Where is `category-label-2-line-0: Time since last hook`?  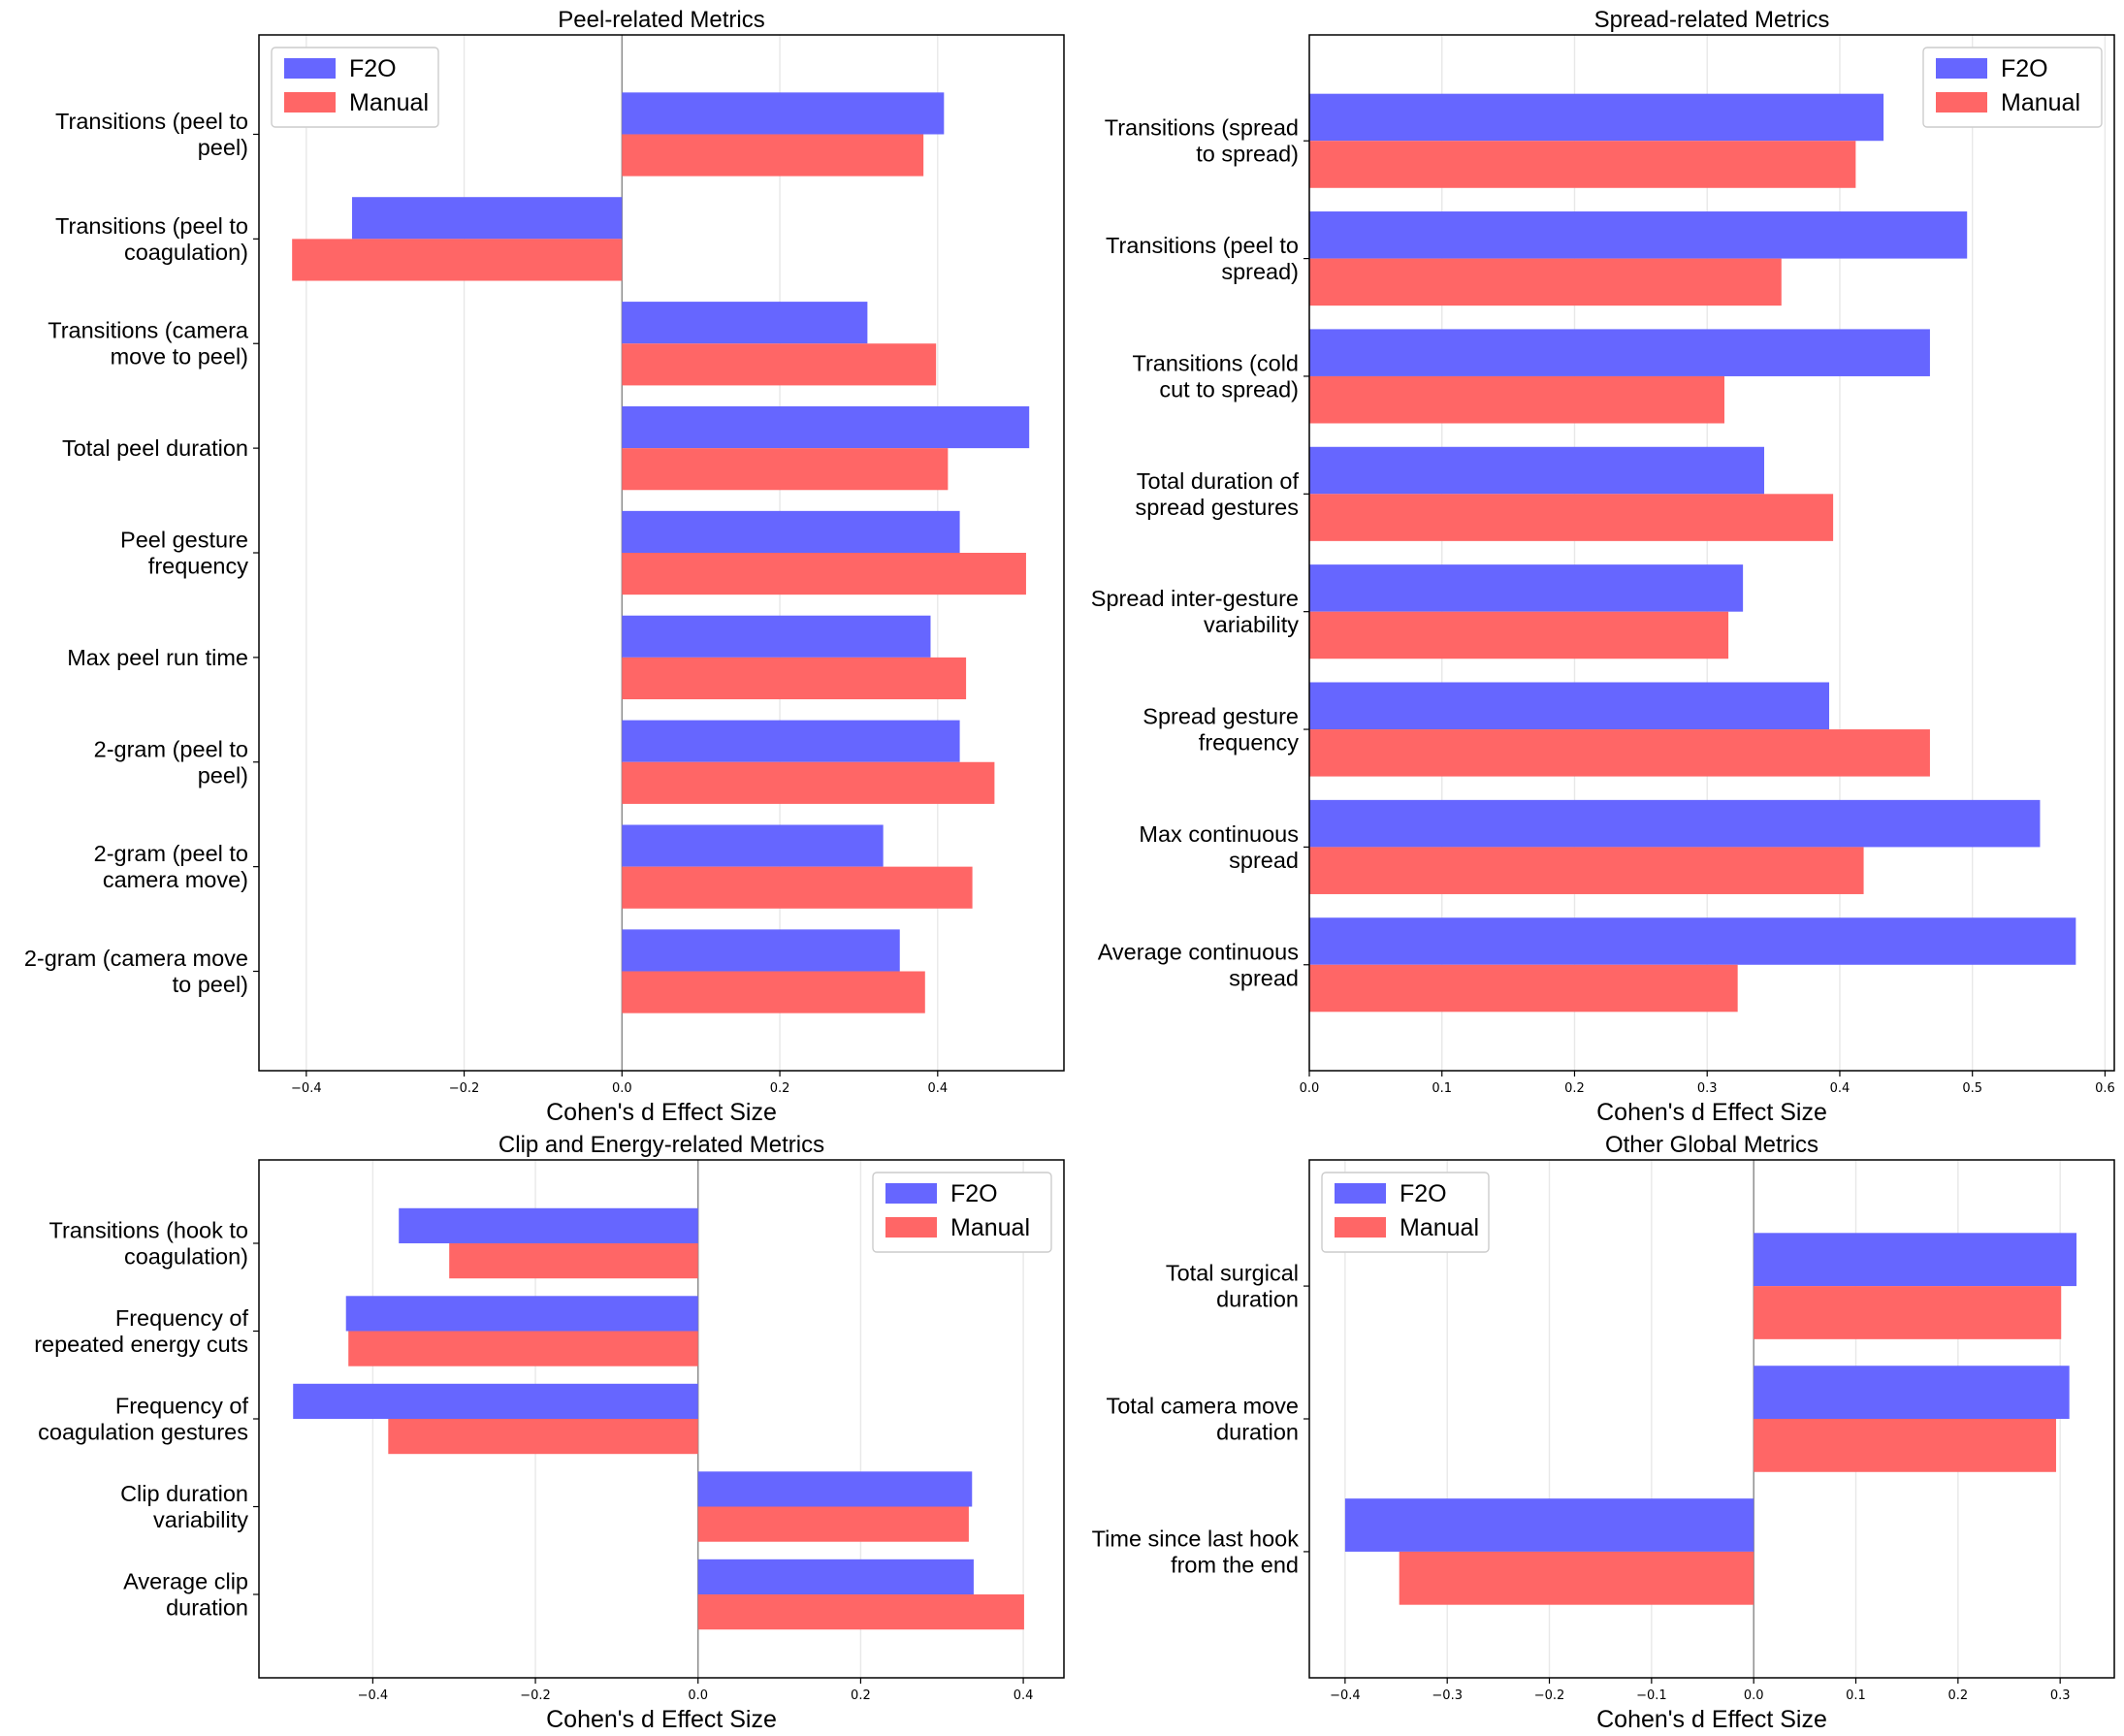
category-label-2-line-0: Time since last hook is located at coordinates (1196, 1538).